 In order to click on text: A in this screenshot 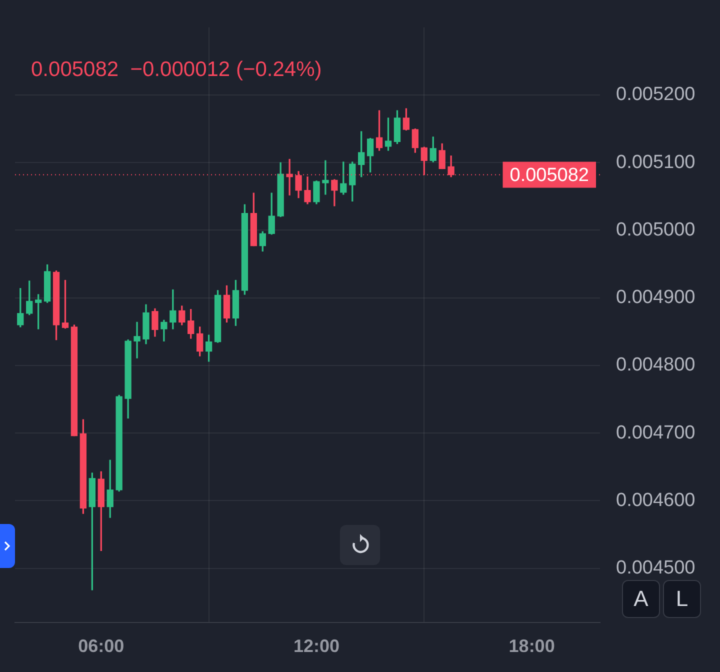, I will do `click(641, 599)`.